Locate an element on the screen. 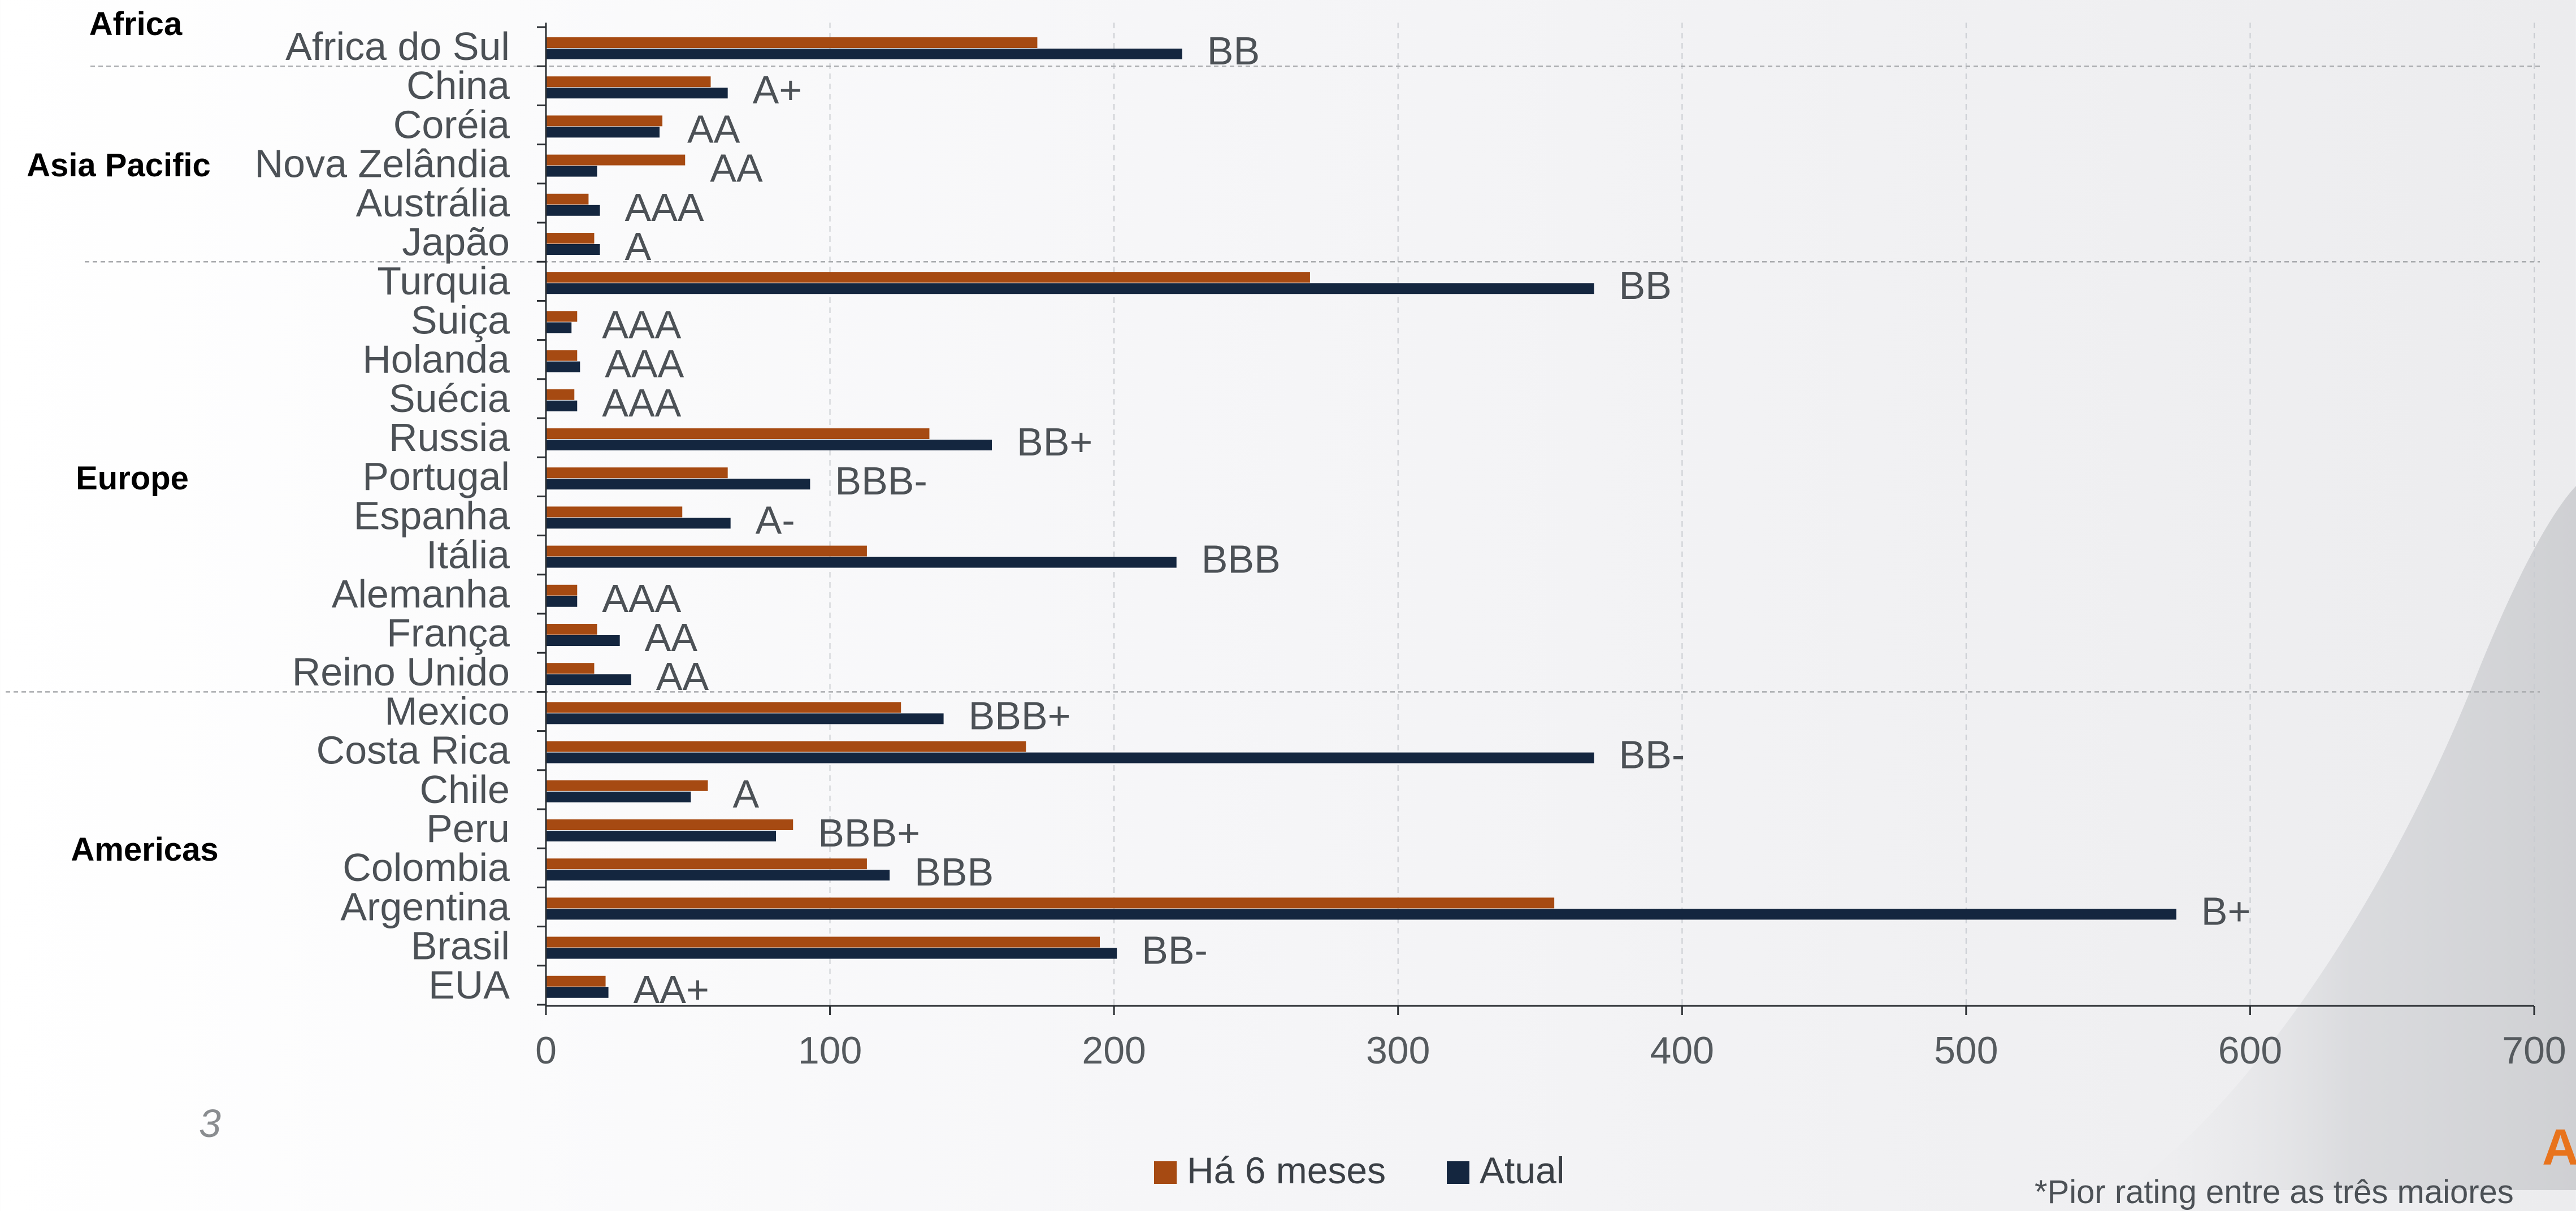  country-label: Nova Zelândia is located at coordinates (382, 164).